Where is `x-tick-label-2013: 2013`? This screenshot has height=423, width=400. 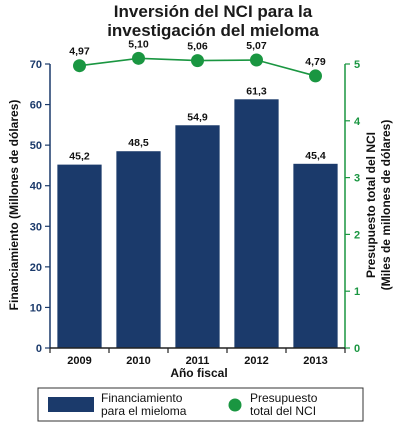 x-tick-label-2013: 2013 is located at coordinates (315, 361).